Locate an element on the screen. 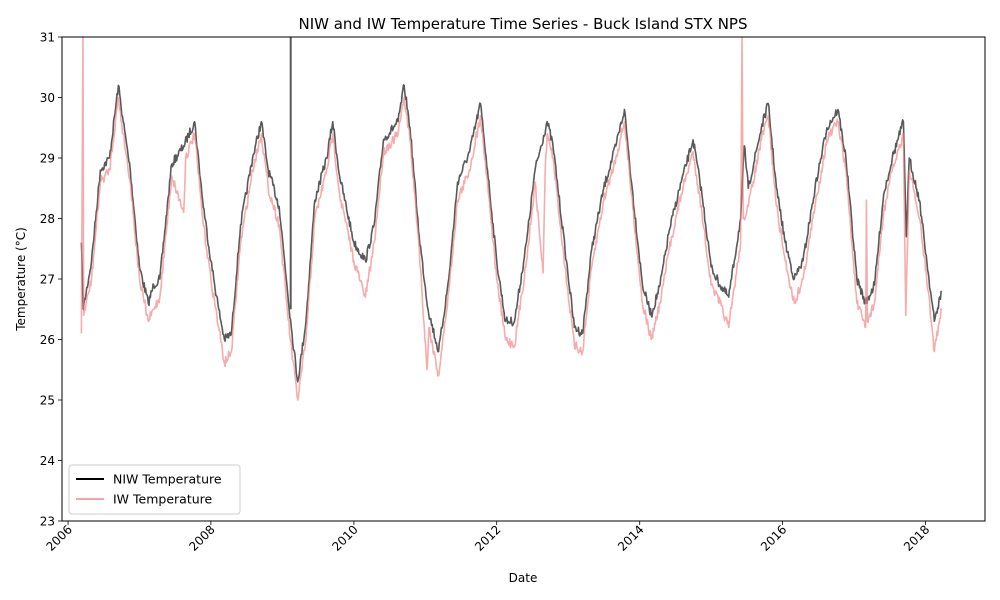 Image resolution: width=1000 pixels, height=600 pixels. y-tick-label: 31 is located at coordinates (47, 38).